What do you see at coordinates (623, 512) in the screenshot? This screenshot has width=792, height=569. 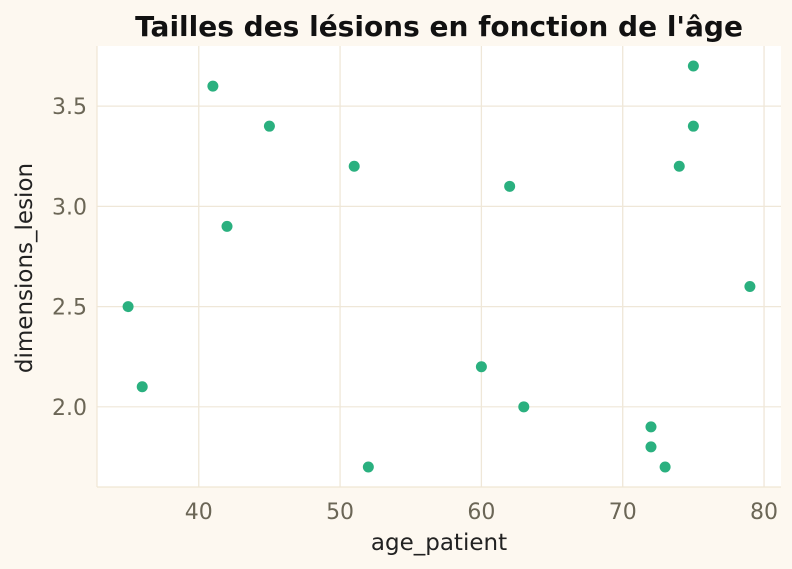 I see `x-tick-label: 70` at bounding box center [623, 512].